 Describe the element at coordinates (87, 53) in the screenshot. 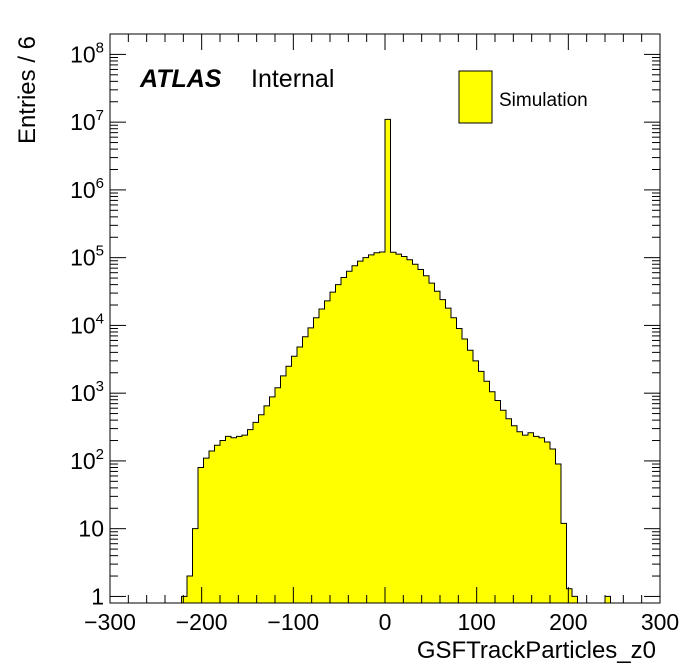

I see `y-tick-label: 10⁸` at that location.